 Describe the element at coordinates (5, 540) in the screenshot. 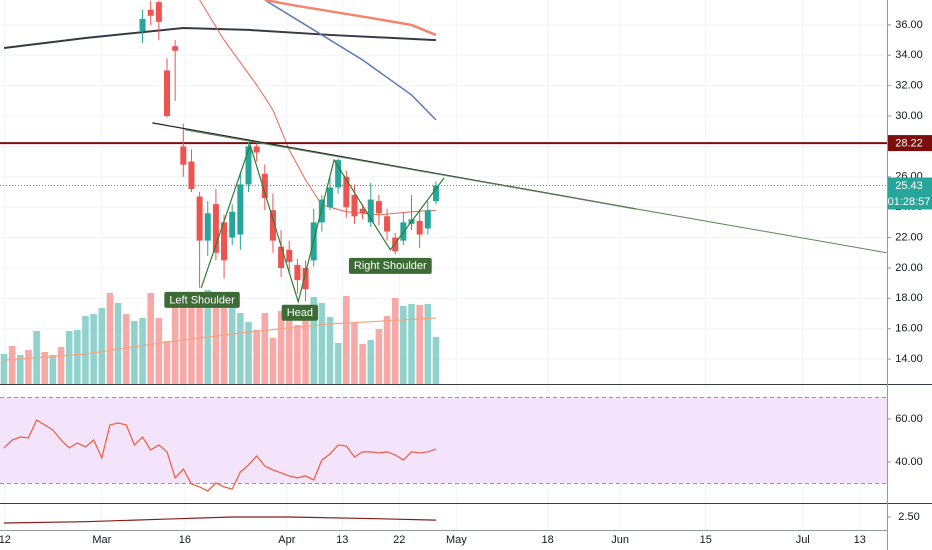

I see `x-tick-label: 12` at that location.